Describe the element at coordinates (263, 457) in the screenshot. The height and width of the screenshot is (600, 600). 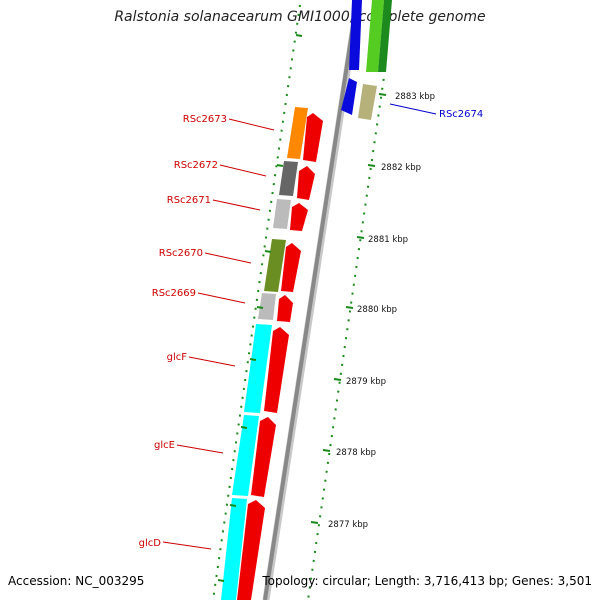
I see `gene-arrow-glce` at that location.